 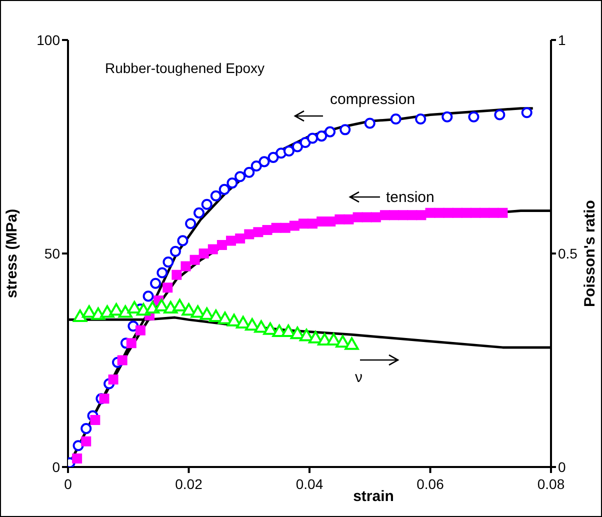 I want to click on y2-axis-title: Poisson's ratio, so click(x=589, y=253).